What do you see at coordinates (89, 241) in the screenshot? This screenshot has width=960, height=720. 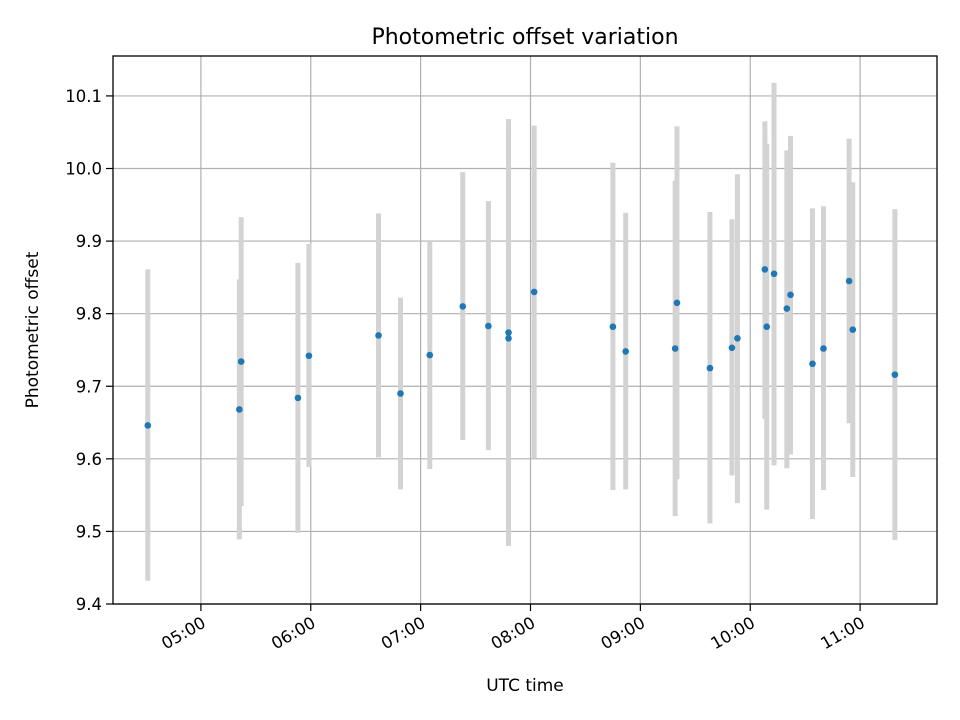 I see `y-tick-label: 9.9` at bounding box center [89, 241].